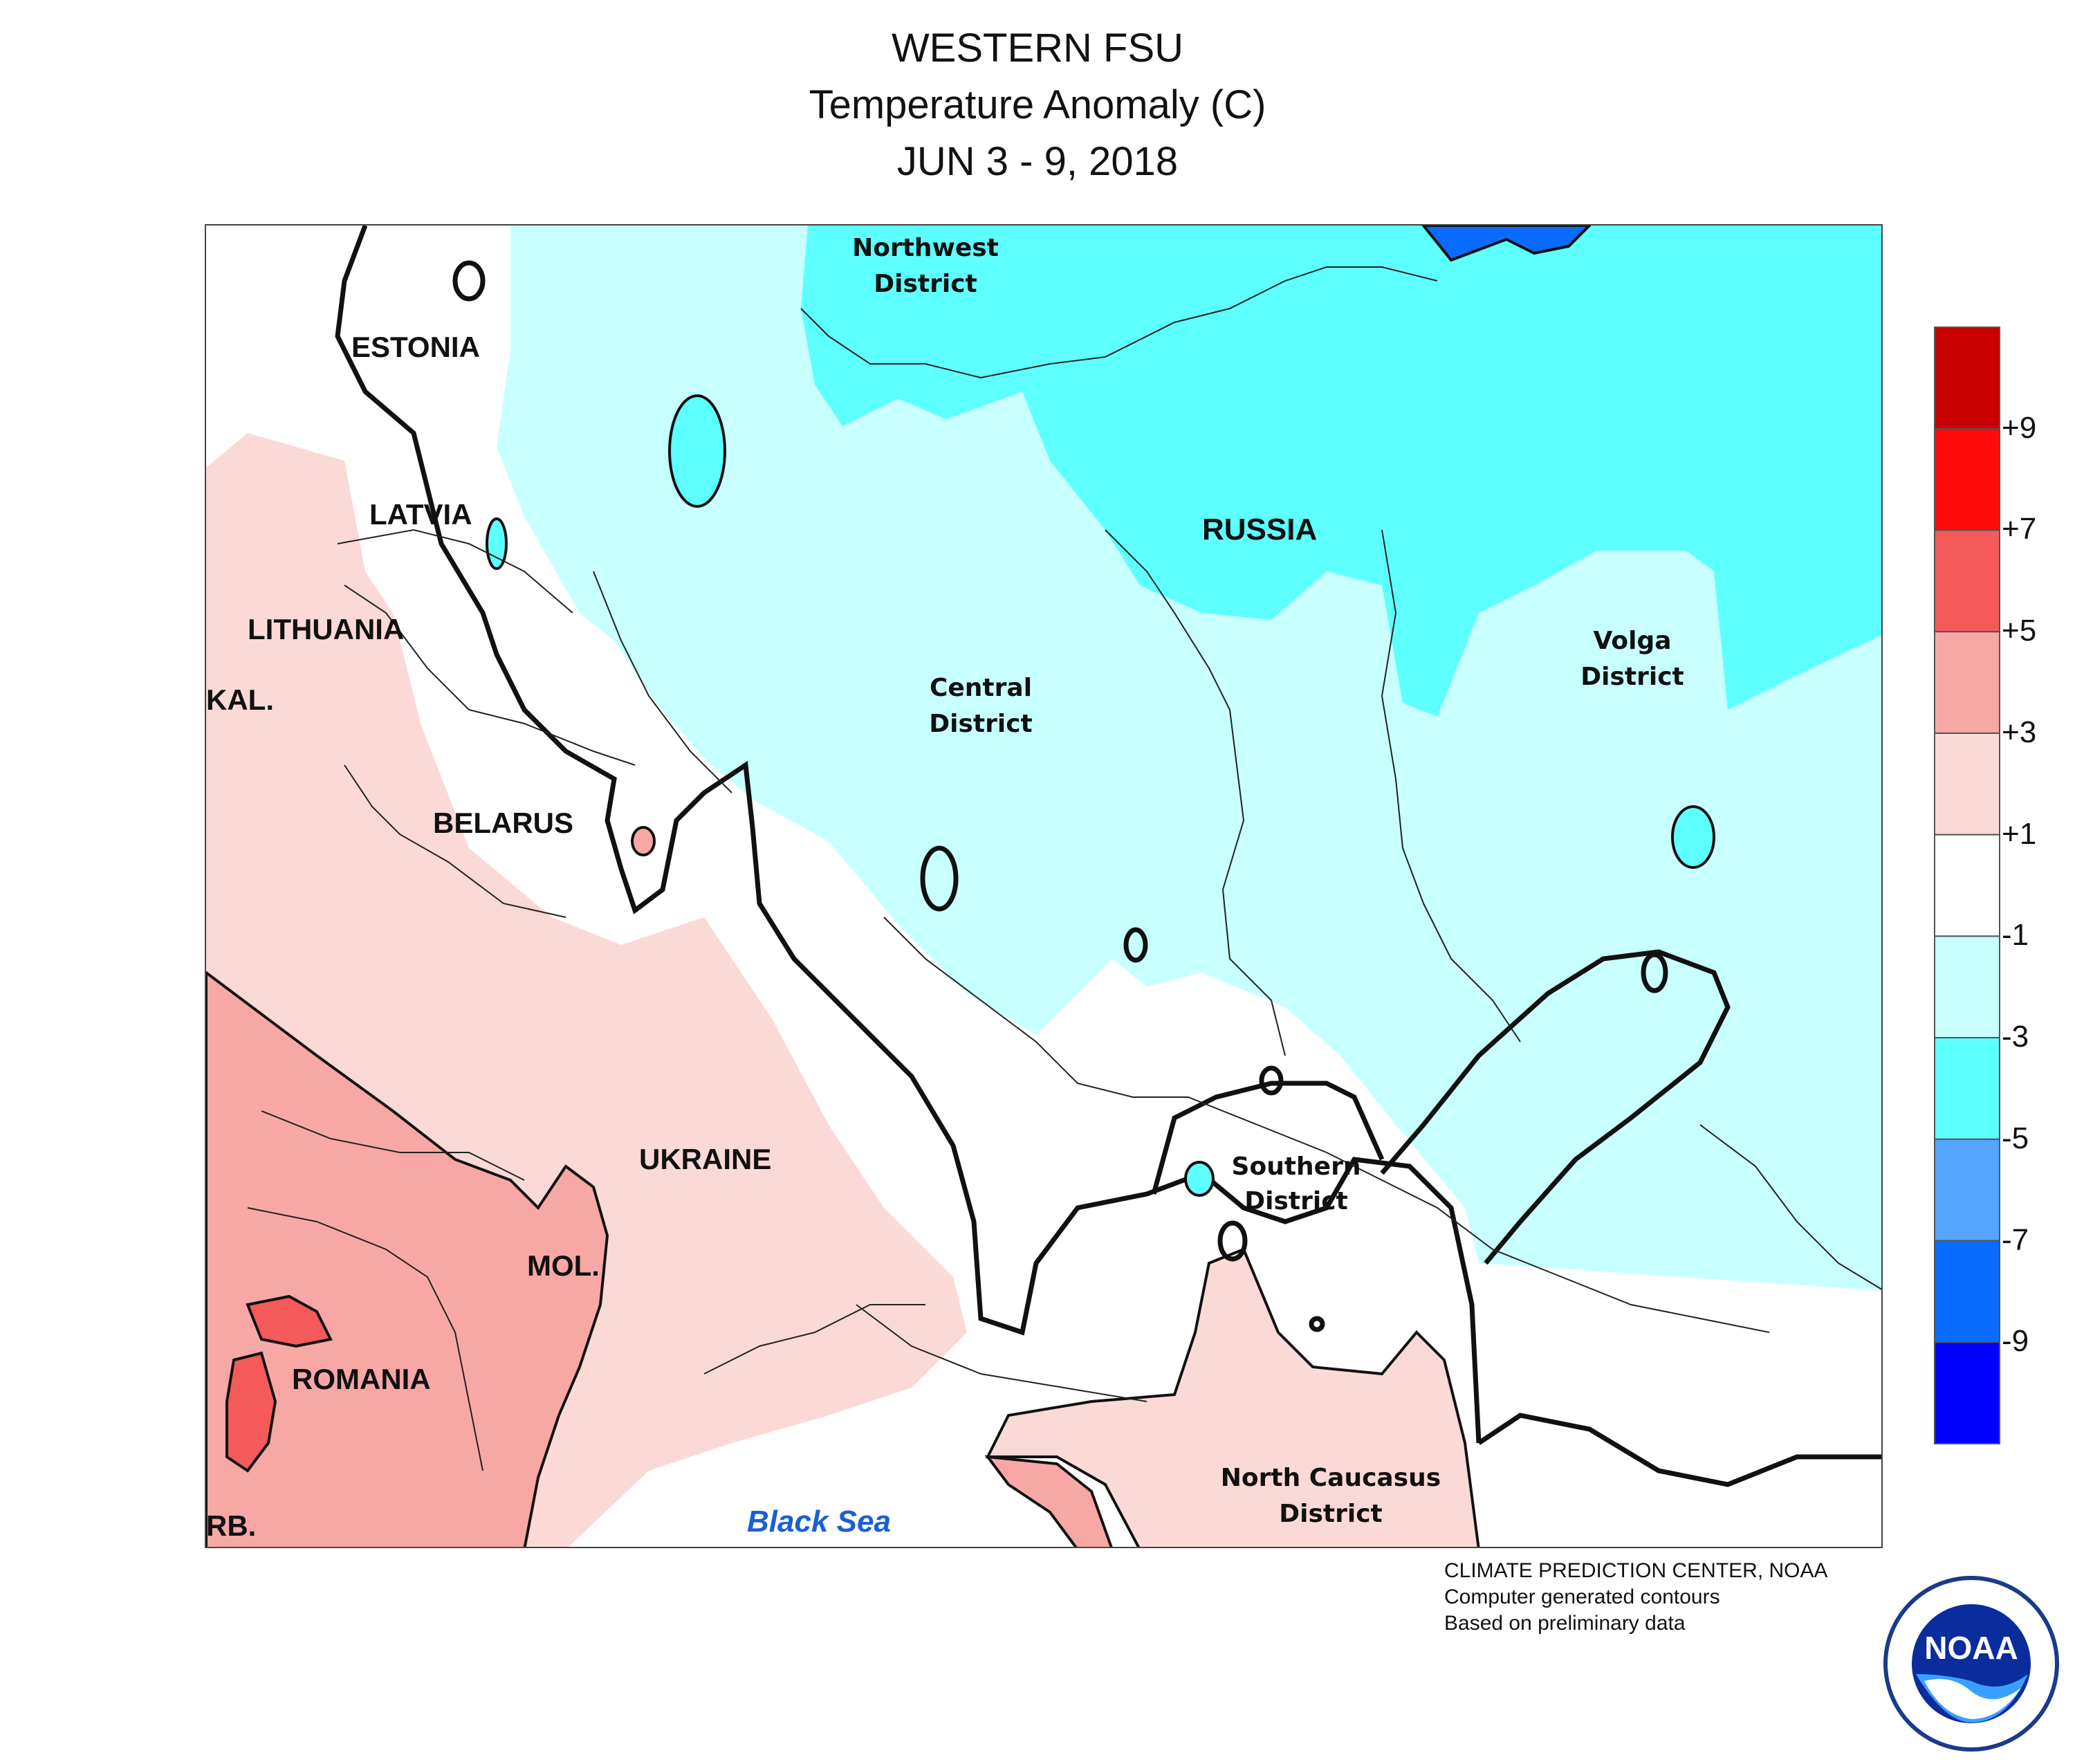 The image size is (2075, 1764). I want to click on label-volga-district-1: Volga, so click(1632, 641).